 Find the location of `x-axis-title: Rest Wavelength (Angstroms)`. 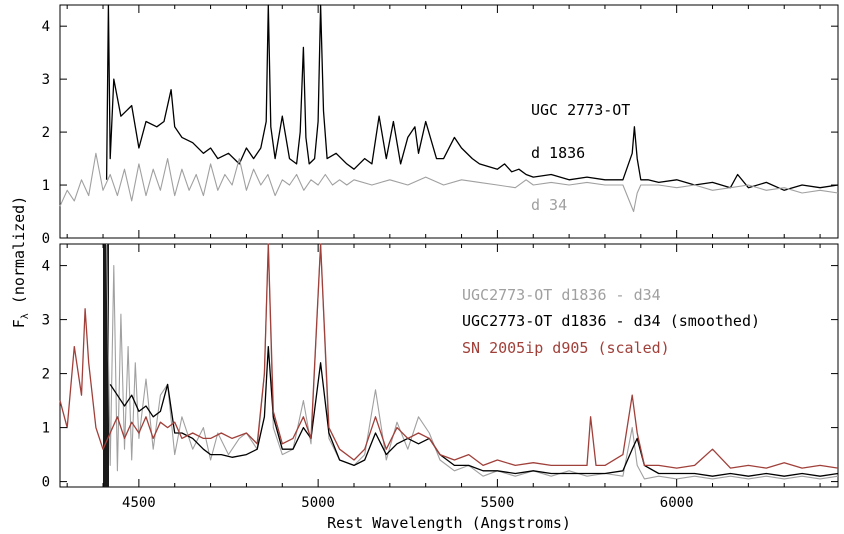

x-axis-title: Rest Wavelength (Angstroms) is located at coordinates (449, 523).